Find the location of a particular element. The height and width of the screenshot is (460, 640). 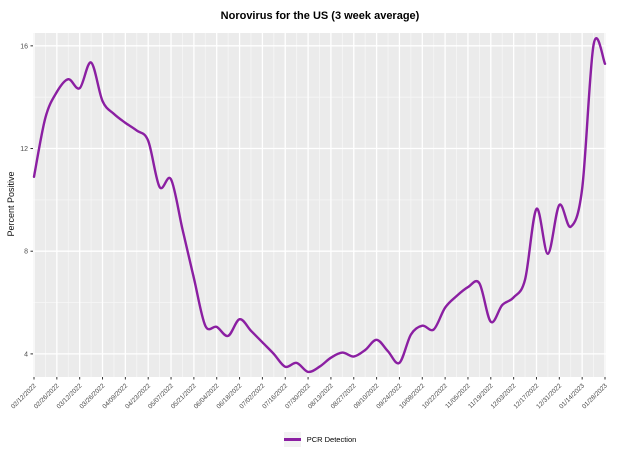

legend: PCR Detection is located at coordinates (320, 439).